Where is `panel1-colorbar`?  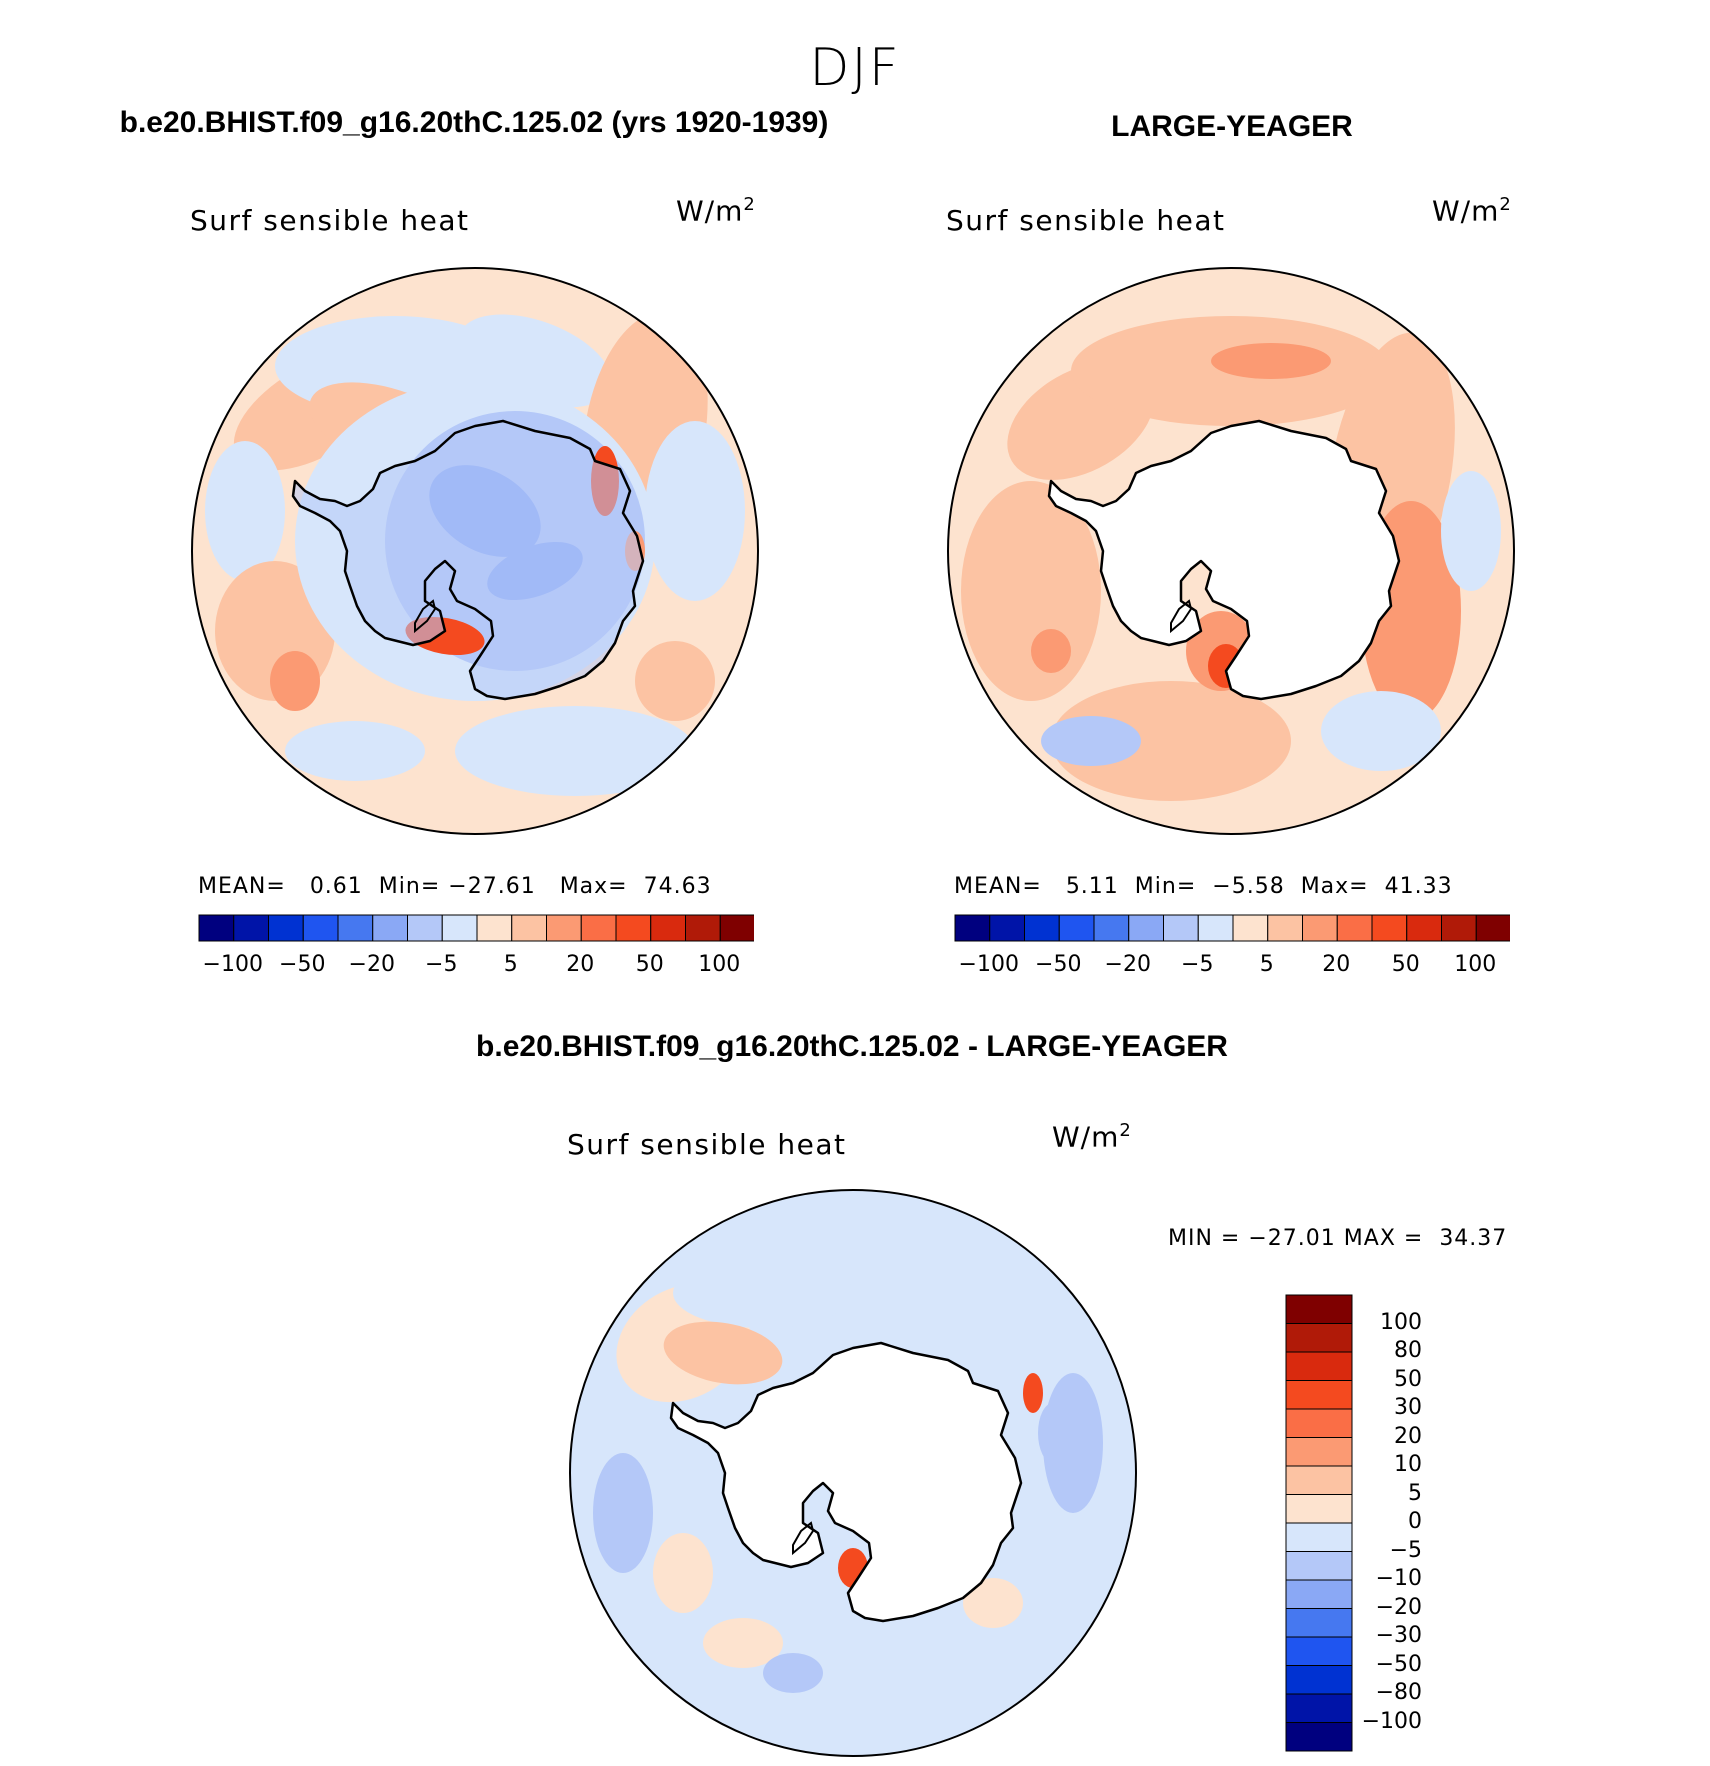 panel1-colorbar is located at coordinates (476, 928).